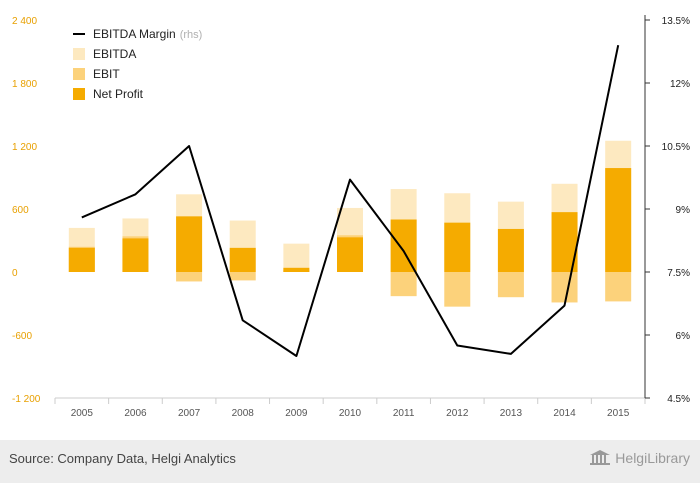 The height and width of the screenshot is (483, 700). What do you see at coordinates (137, 64) in the screenshot?
I see `legend: EBITDA Margin (rhs) EBITDA EBIT Net Profit` at bounding box center [137, 64].